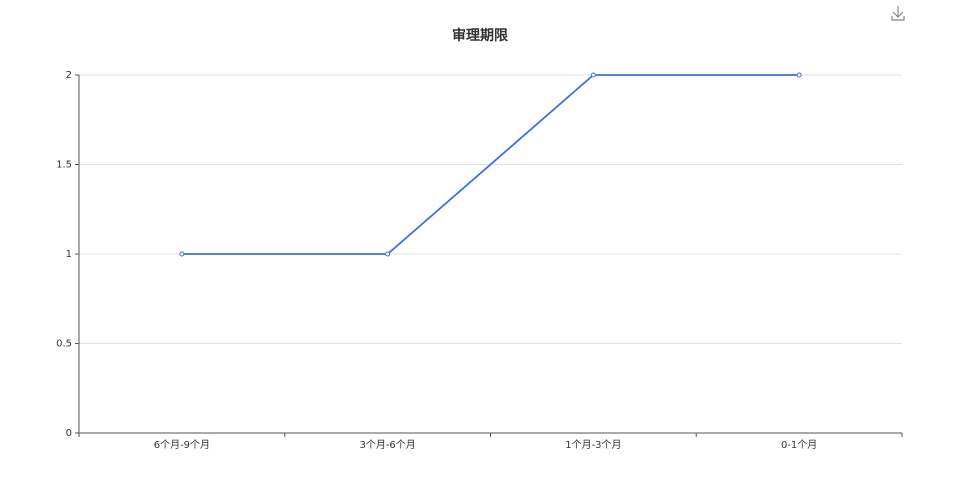 The height and width of the screenshot is (500, 959). Describe the element at coordinates (64, 165) in the screenshot. I see `y-tick-label: 1.5` at that location.